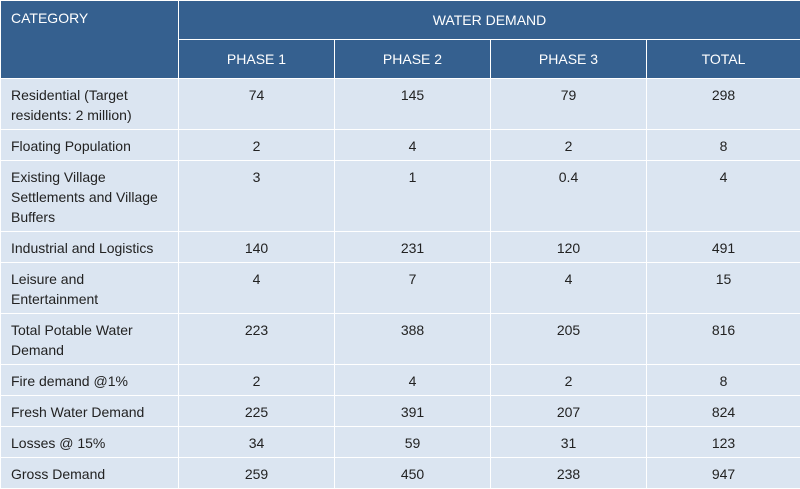 The width and height of the screenshot is (800, 489). Describe the element at coordinates (257, 59) in the screenshot. I see `phase-1-column-header: PHASE 1` at that location.